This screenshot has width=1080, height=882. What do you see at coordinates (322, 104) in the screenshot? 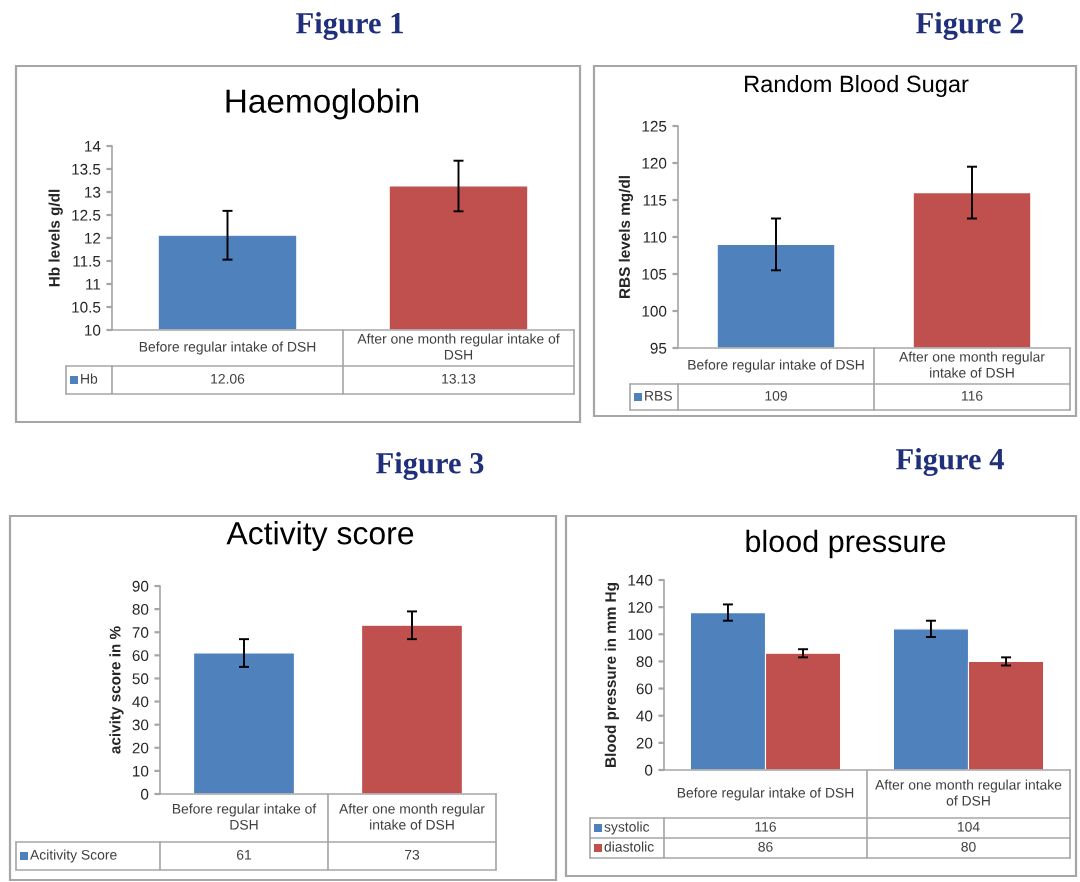
I see `chart-title: Haemoglobin` at bounding box center [322, 104].